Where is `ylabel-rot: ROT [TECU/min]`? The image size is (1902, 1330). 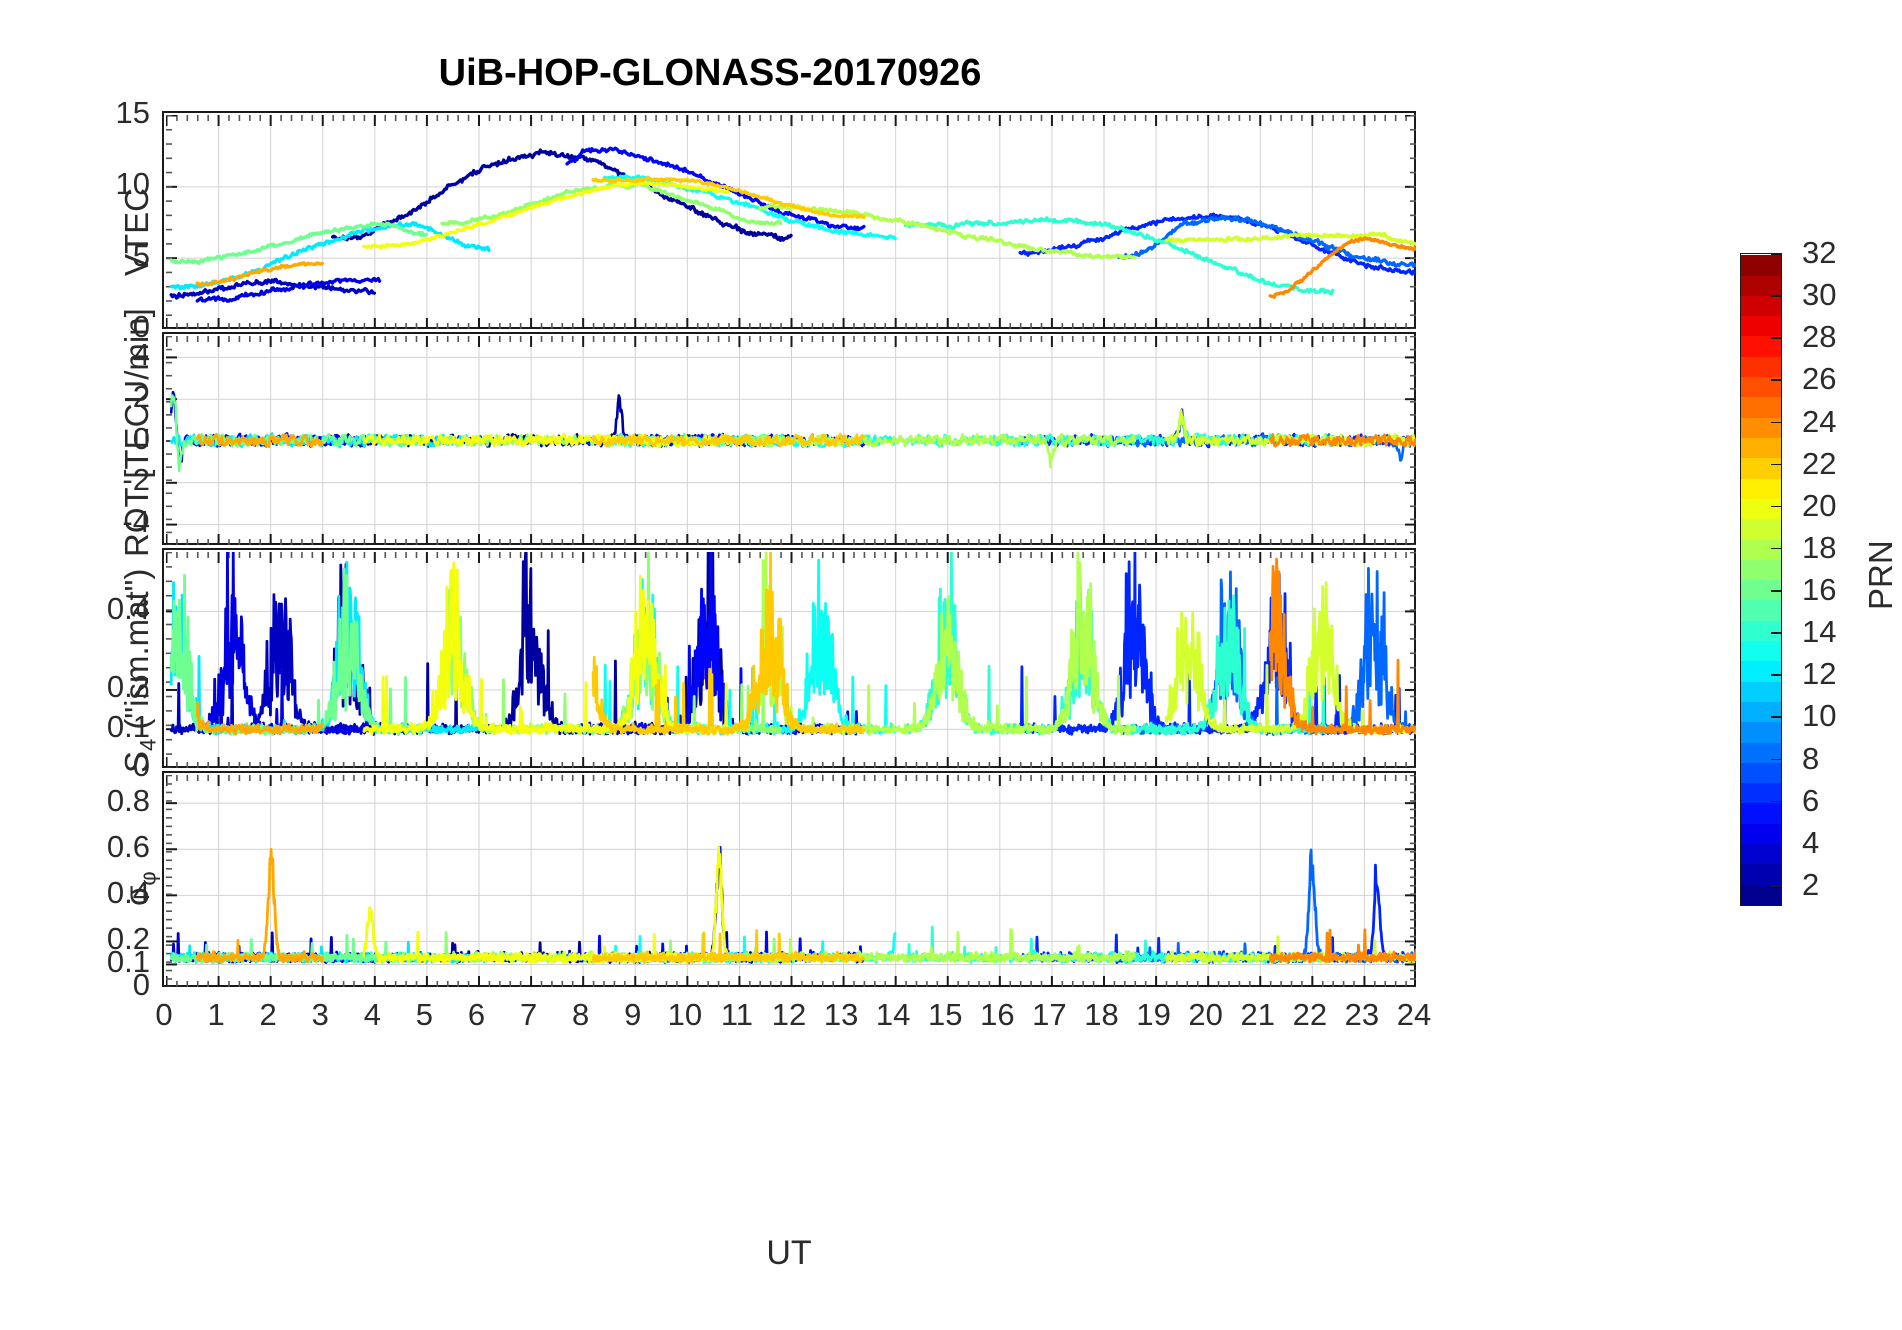 ylabel-rot: ROT [TECU/min] is located at coordinates (136, 432).